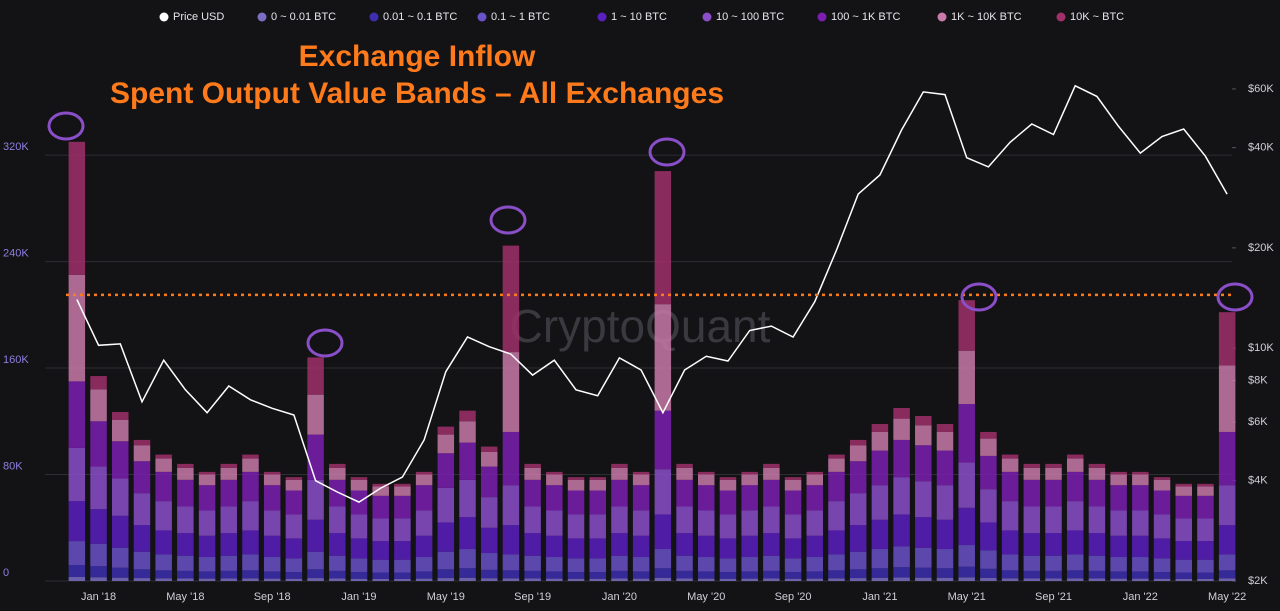  What do you see at coordinates (865, 17) in the screenshot?
I see `legend-label: 100 ~ 1K BTC` at bounding box center [865, 17].